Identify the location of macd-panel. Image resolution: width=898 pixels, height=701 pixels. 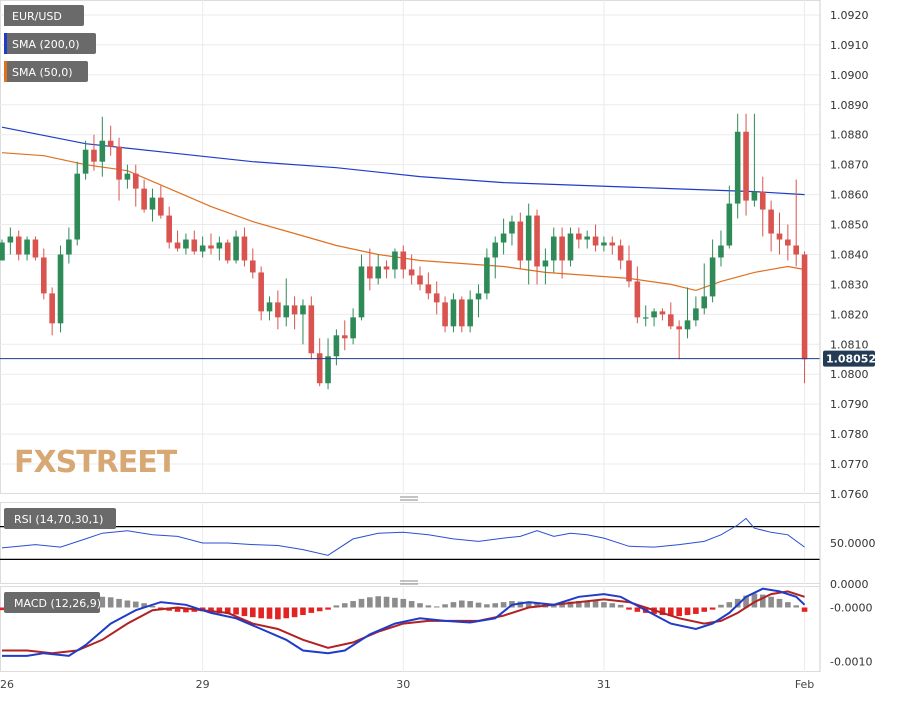
(410, 629).